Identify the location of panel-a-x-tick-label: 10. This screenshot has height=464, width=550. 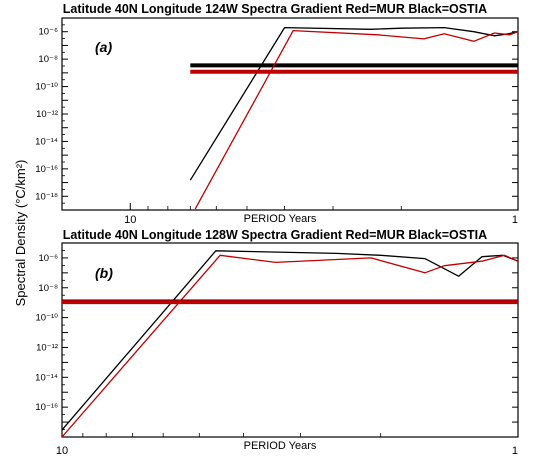
(130, 220).